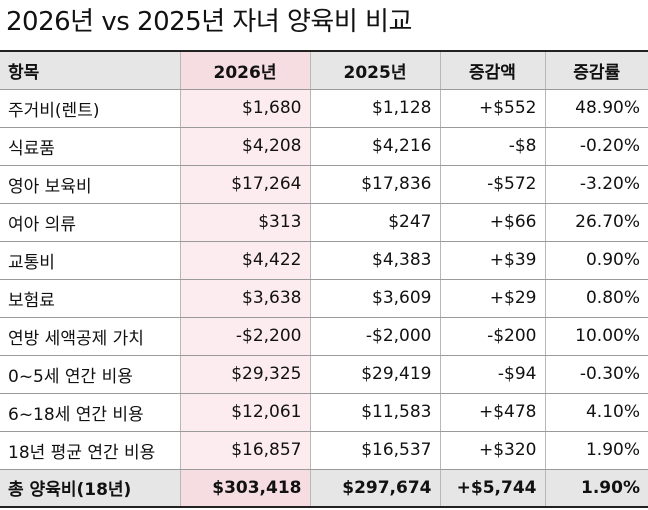  What do you see at coordinates (492, 488) in the screenshot?
I see `change-amount: +$5,744` at bounding box center [492, 488].